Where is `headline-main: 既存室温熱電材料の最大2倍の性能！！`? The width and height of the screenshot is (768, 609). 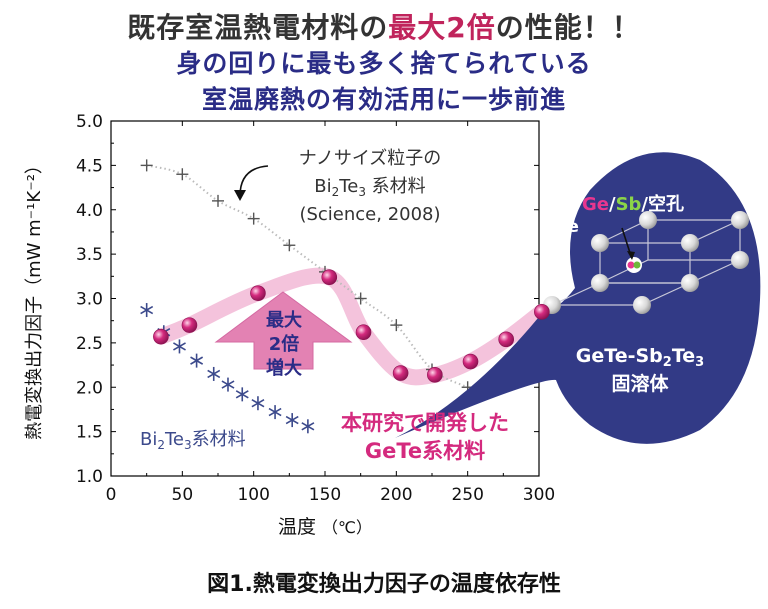 headline-main: 既存室温熱電材料の最大2倍の性能！！ is located at coordinates (384, 26).